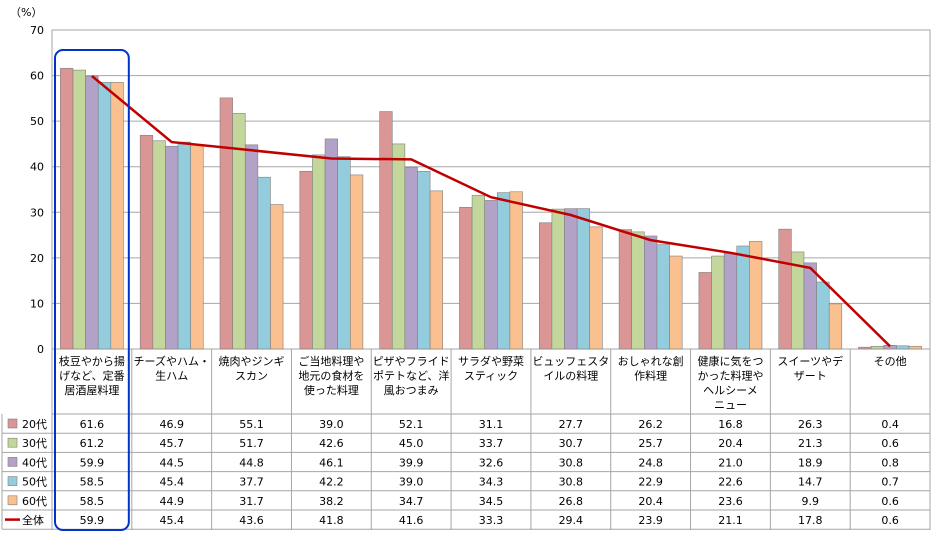  Describe the element at coordinates (650, 424) in the screenshot. I see `table-cell: 26.2` at that location.